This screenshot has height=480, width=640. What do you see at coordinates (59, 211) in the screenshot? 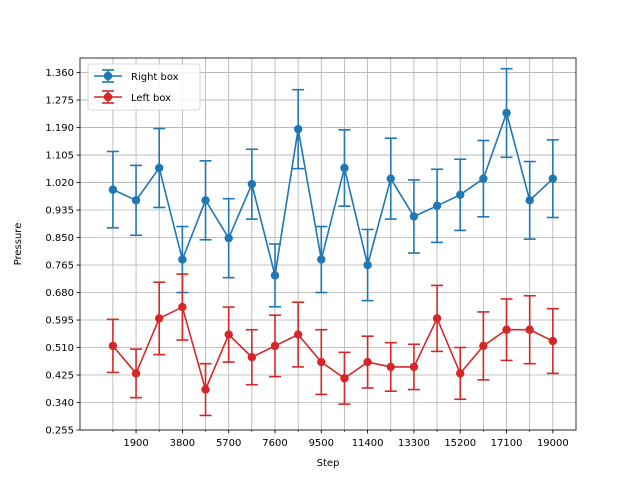
I see `y-tick-label: 0.935` at bounding box center [59, 211].